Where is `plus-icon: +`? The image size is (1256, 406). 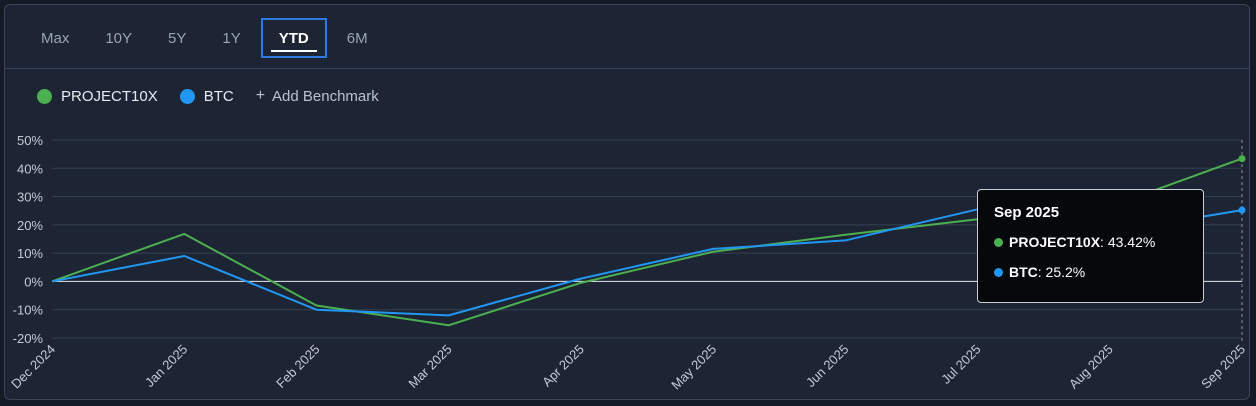 plus-icon: + is located at coordinates (260, 95).